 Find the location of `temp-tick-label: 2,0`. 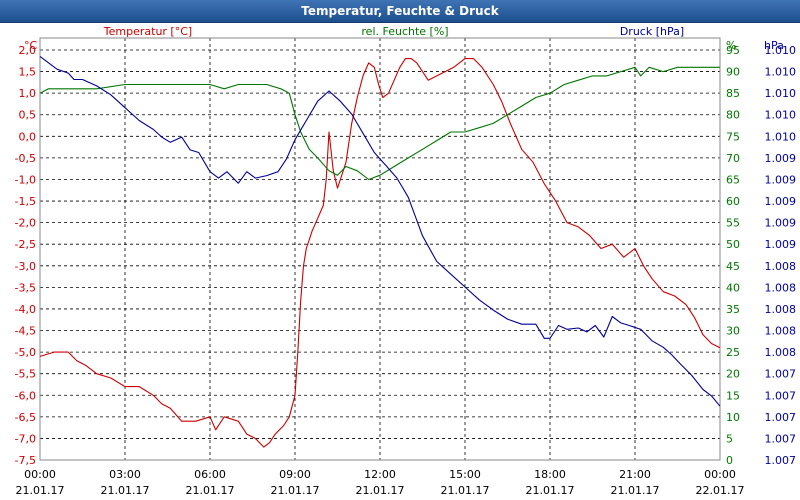

temp-tick-label: 2,0 is located at coordinates (28, 50).